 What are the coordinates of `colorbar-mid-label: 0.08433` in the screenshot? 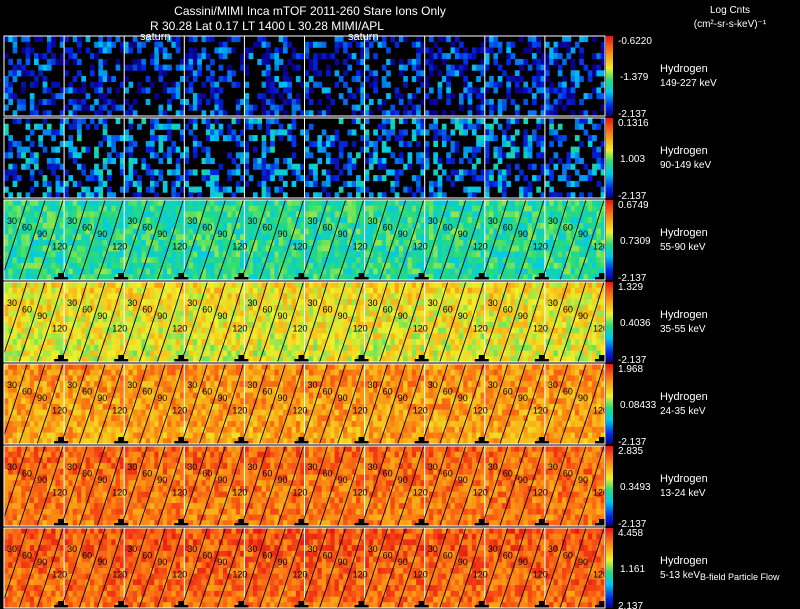 It's located at (638, 405).